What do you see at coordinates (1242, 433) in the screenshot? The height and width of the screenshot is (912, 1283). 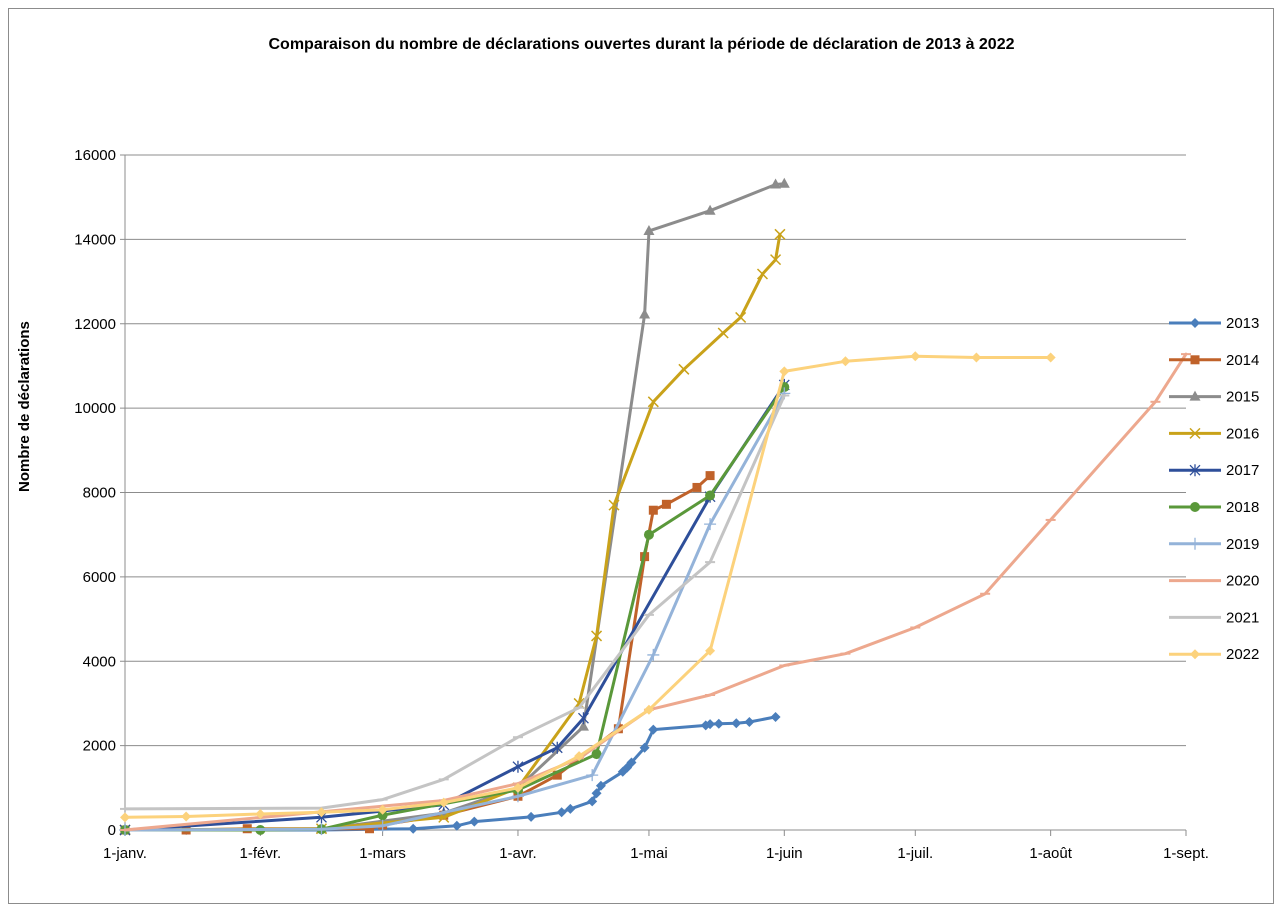 I see `legend-label: 2016` at bounding box center [1242, 433].